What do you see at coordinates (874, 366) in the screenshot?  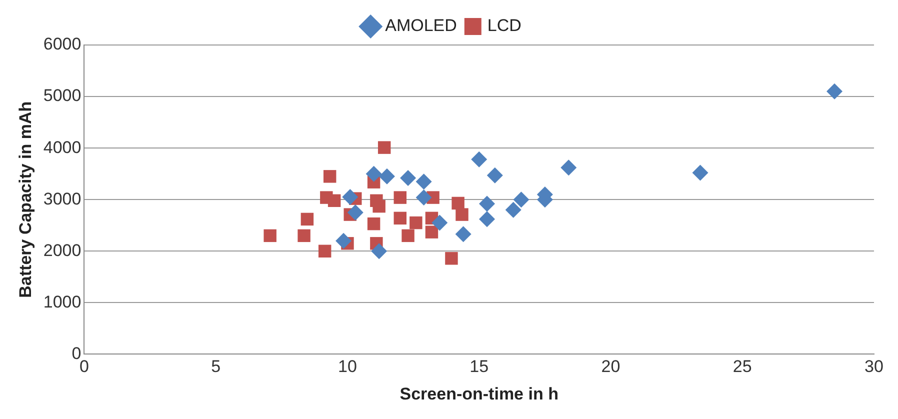 I see `x-tick-label: 30` at bounding box center [874, 366].